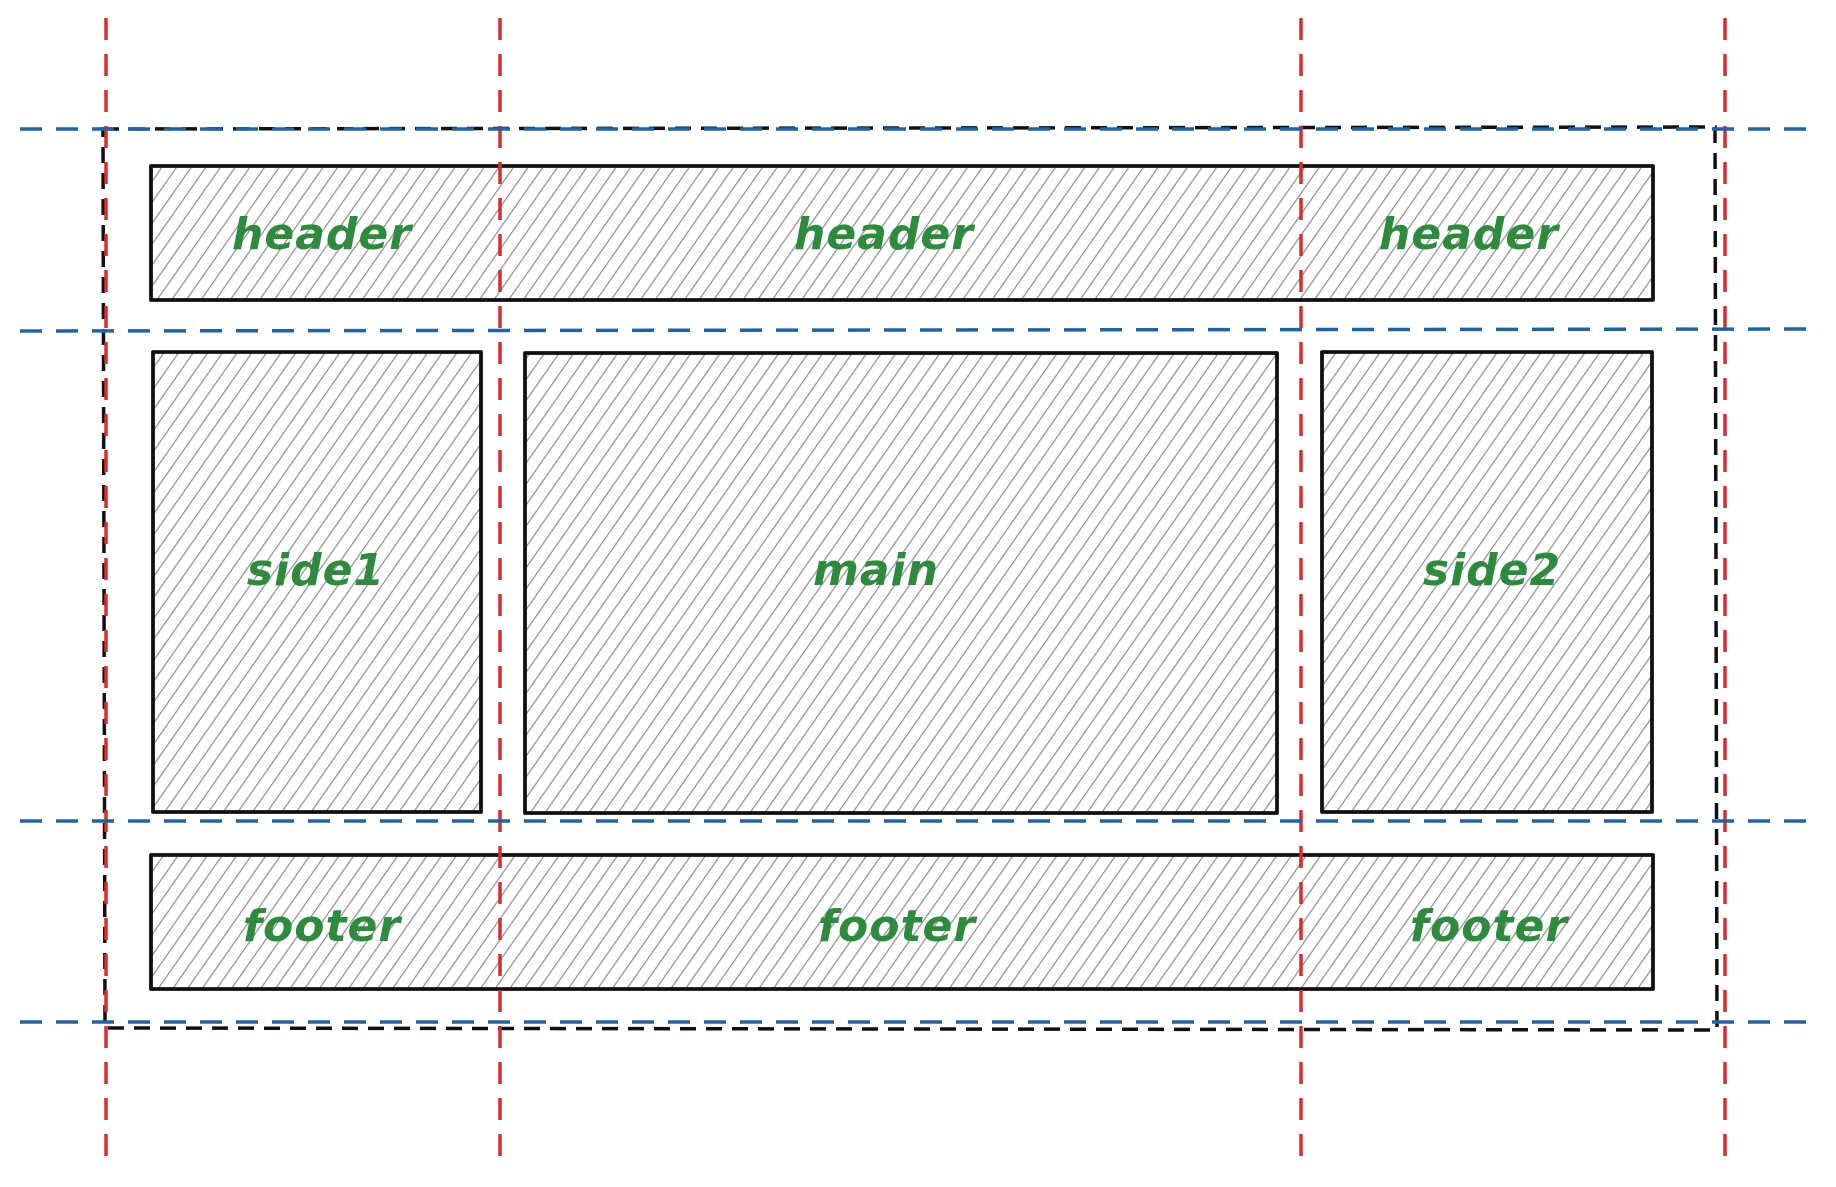  I want to click on side1-label: side1, so click(316, 570).